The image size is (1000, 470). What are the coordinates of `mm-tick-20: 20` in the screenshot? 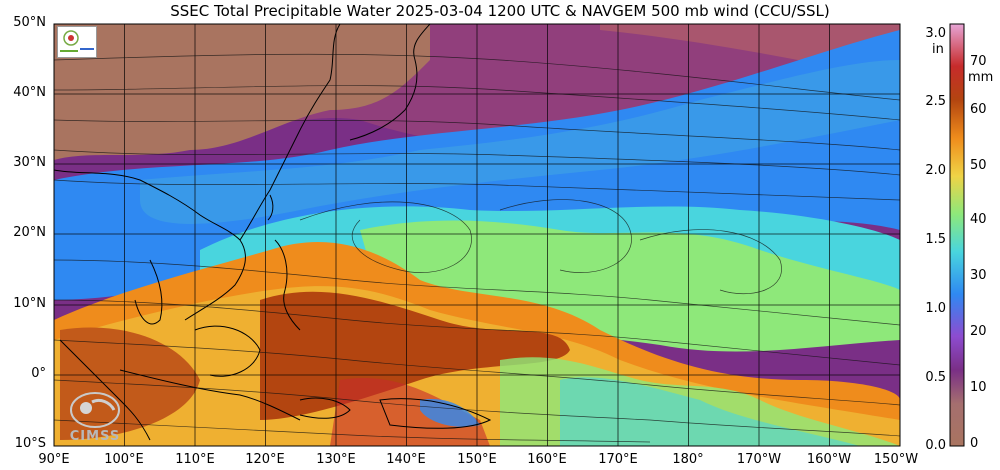 It's located at (978, 331).